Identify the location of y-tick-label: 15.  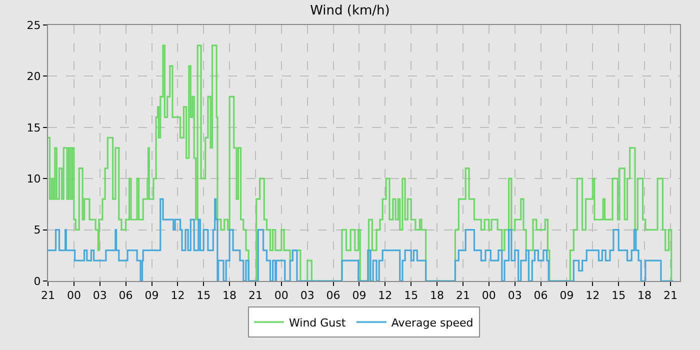
(33, 127).